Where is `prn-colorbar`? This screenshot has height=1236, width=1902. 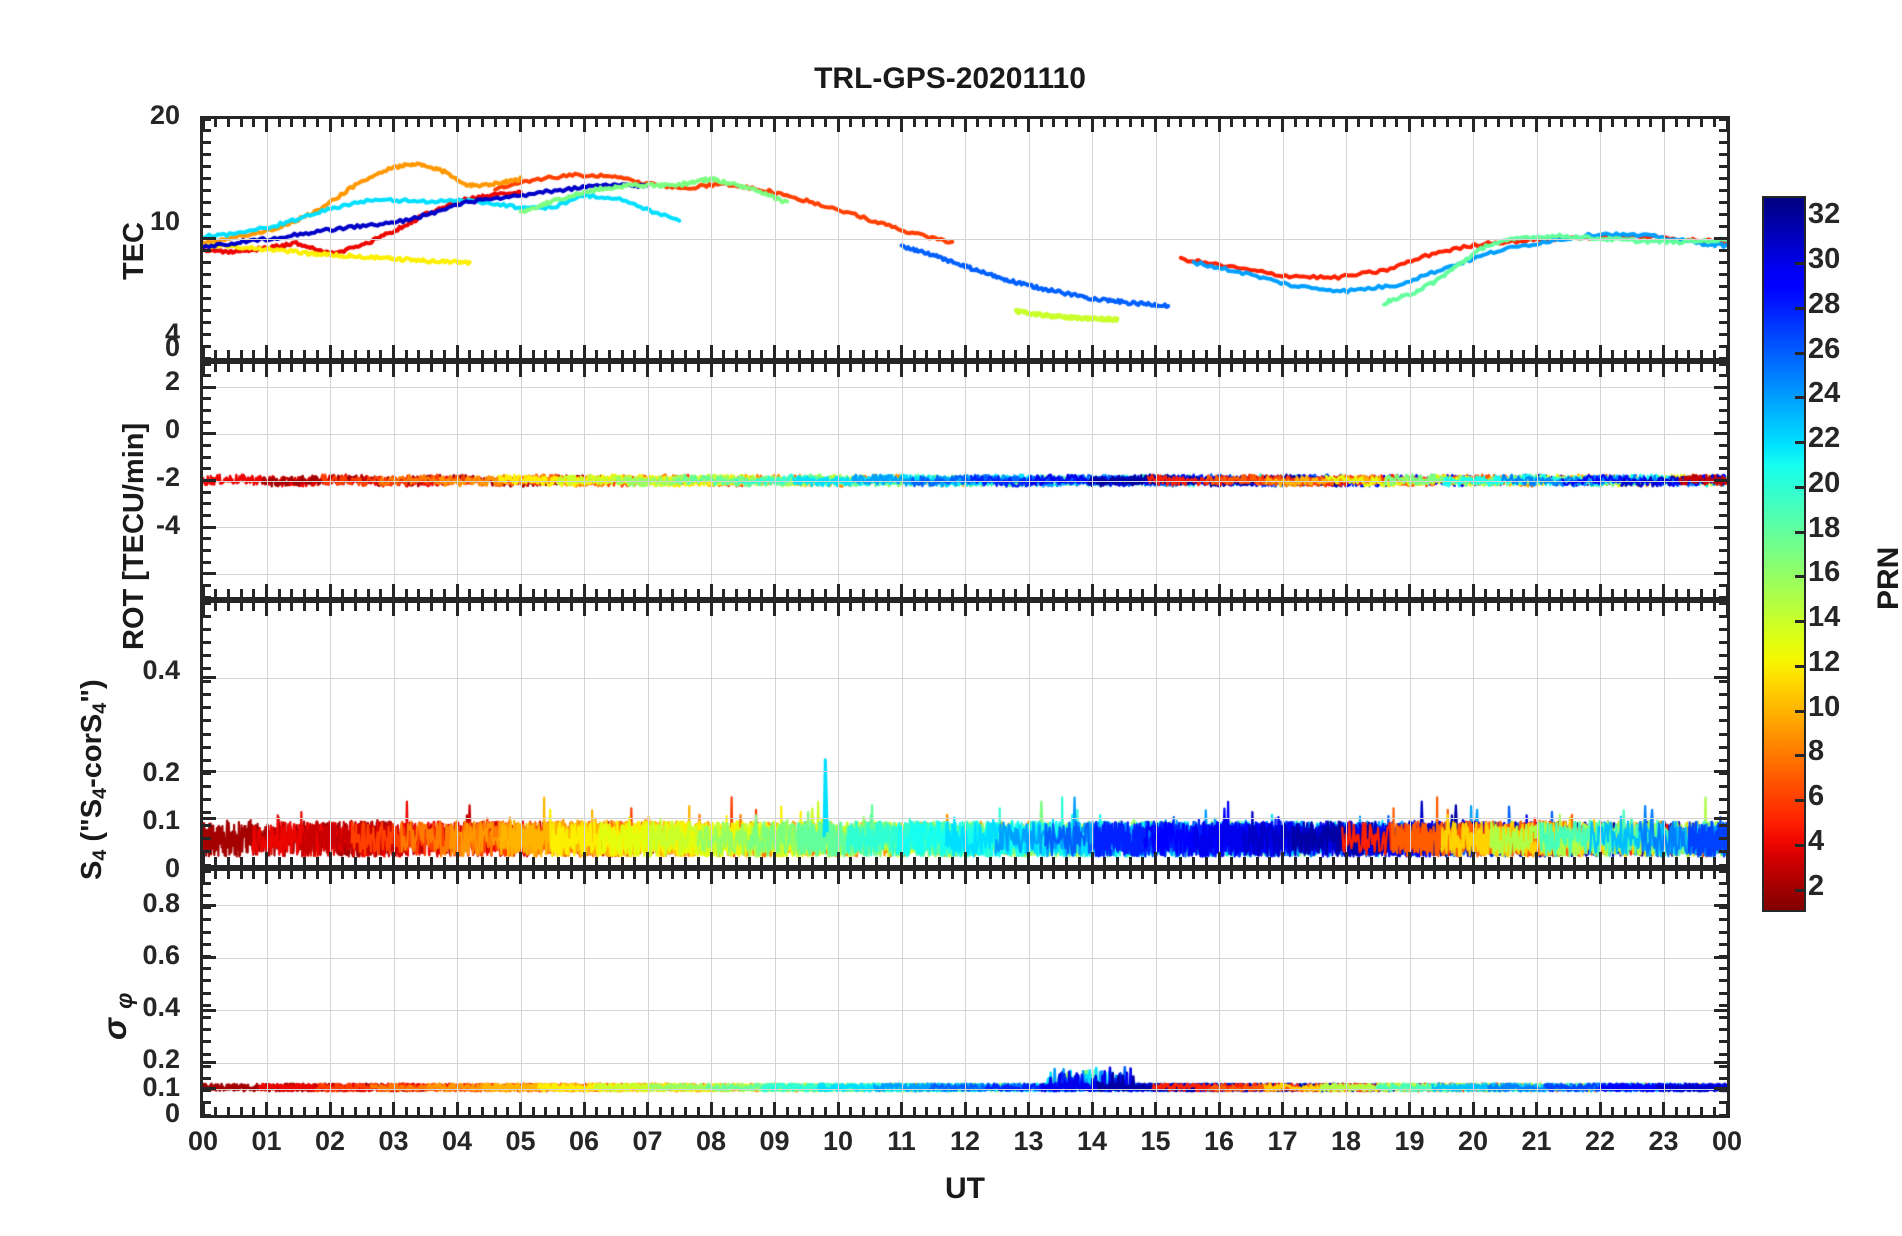
prn-colorbar is located at coordinates (1784, 554).